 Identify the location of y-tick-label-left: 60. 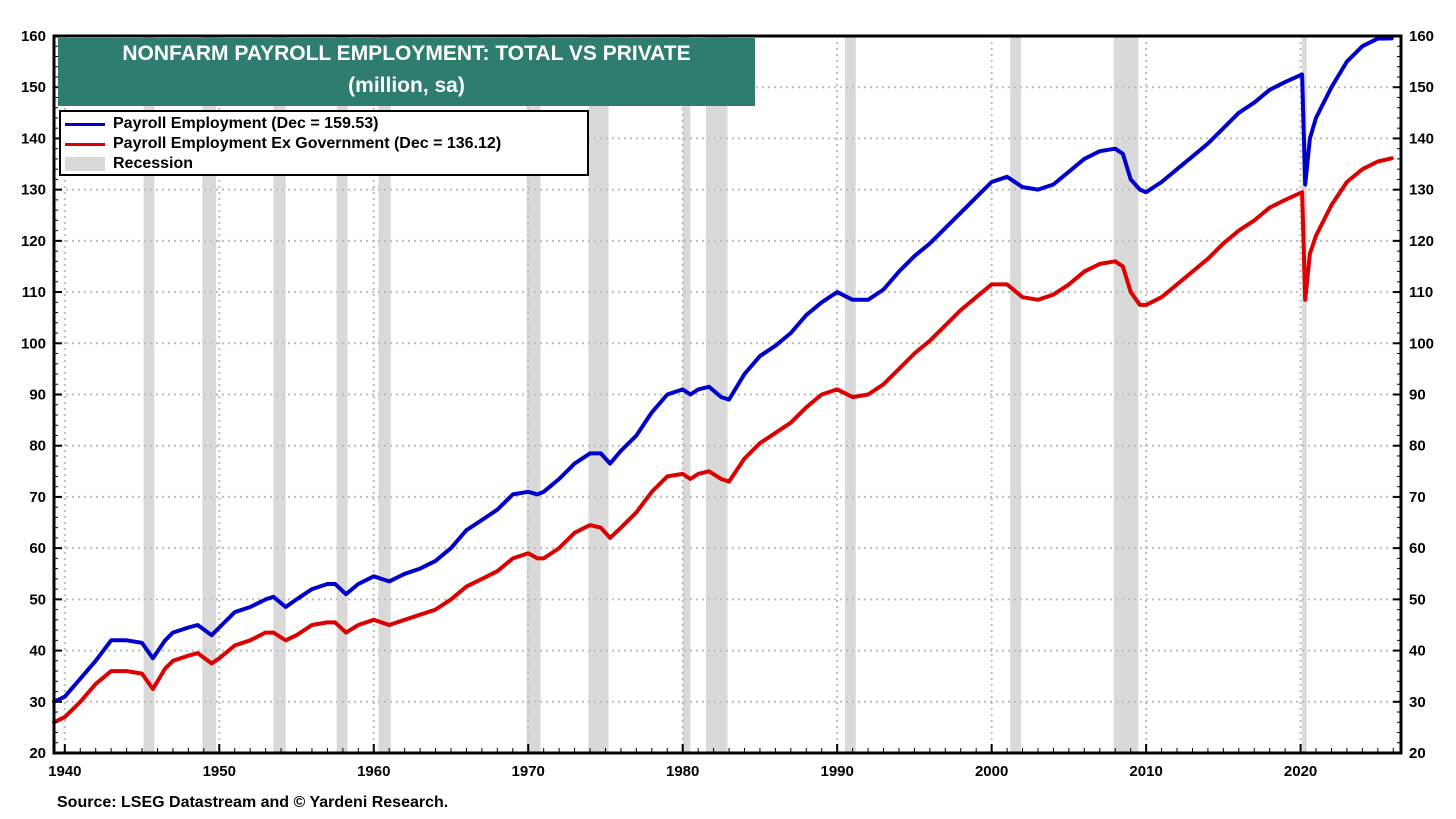
(37, 548).